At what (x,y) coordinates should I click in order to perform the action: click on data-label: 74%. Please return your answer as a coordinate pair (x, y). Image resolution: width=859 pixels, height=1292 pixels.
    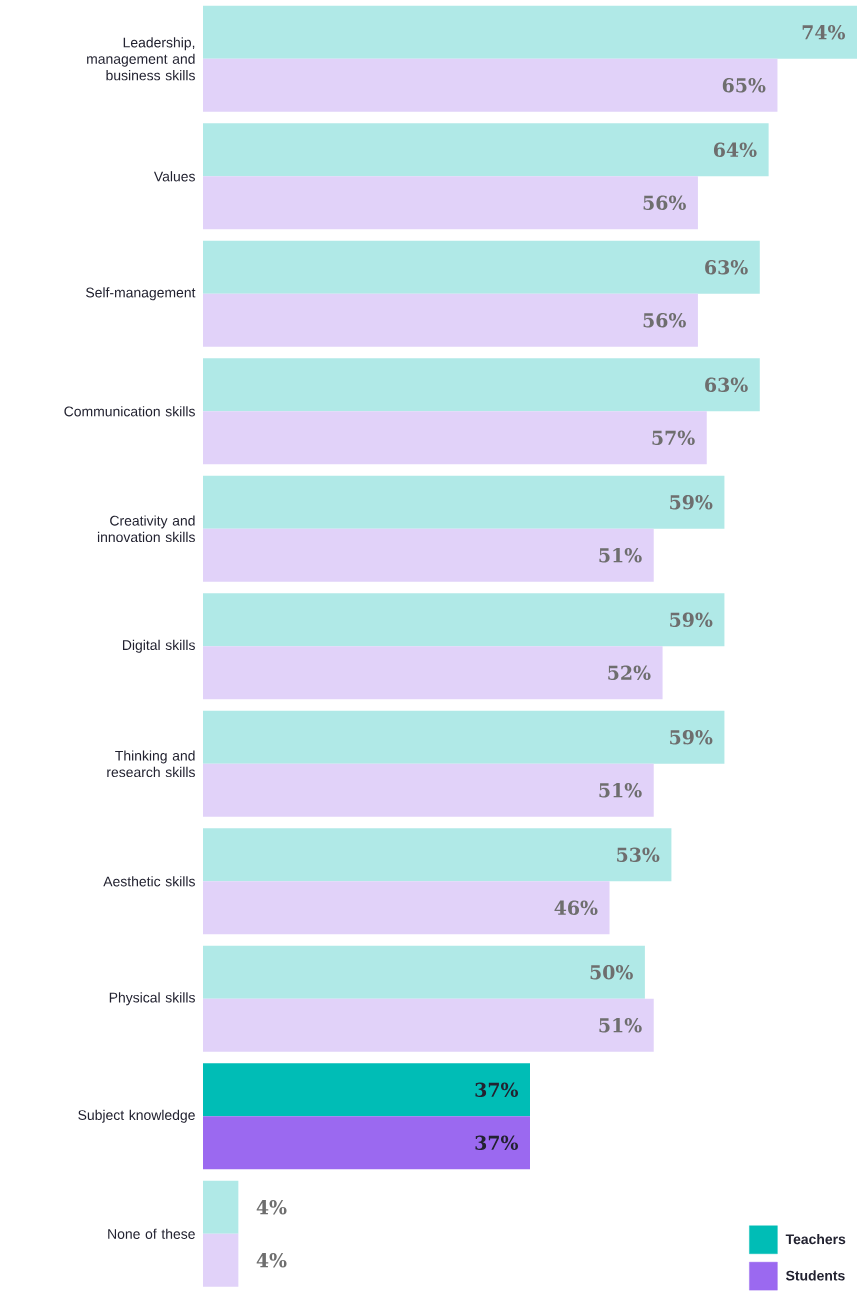
    Looking at the image, I should click on (824, 32).